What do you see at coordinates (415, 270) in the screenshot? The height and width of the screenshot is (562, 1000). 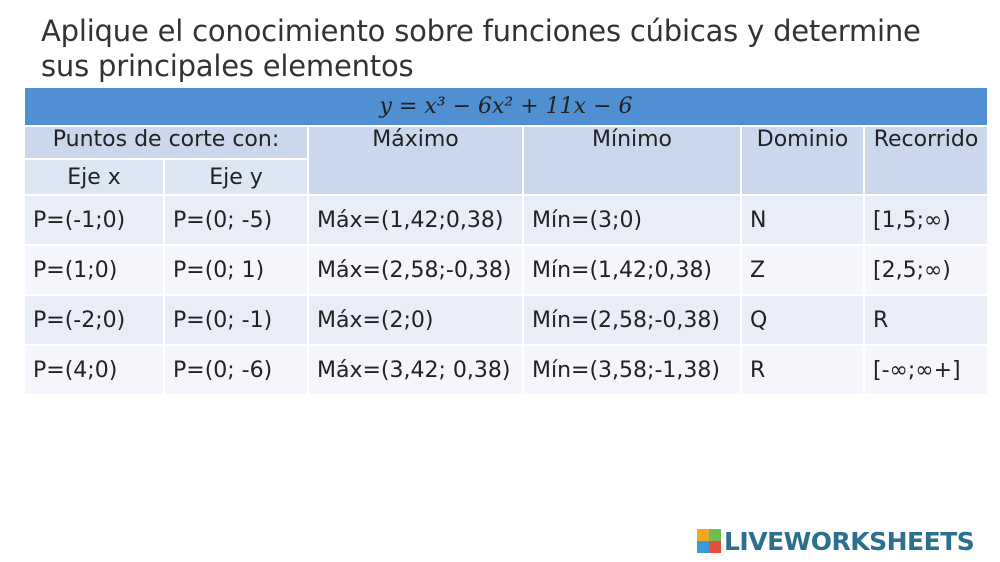 I see `cell-max: Máx=(2,58;-0,38)` at bounding box center [415, 270].